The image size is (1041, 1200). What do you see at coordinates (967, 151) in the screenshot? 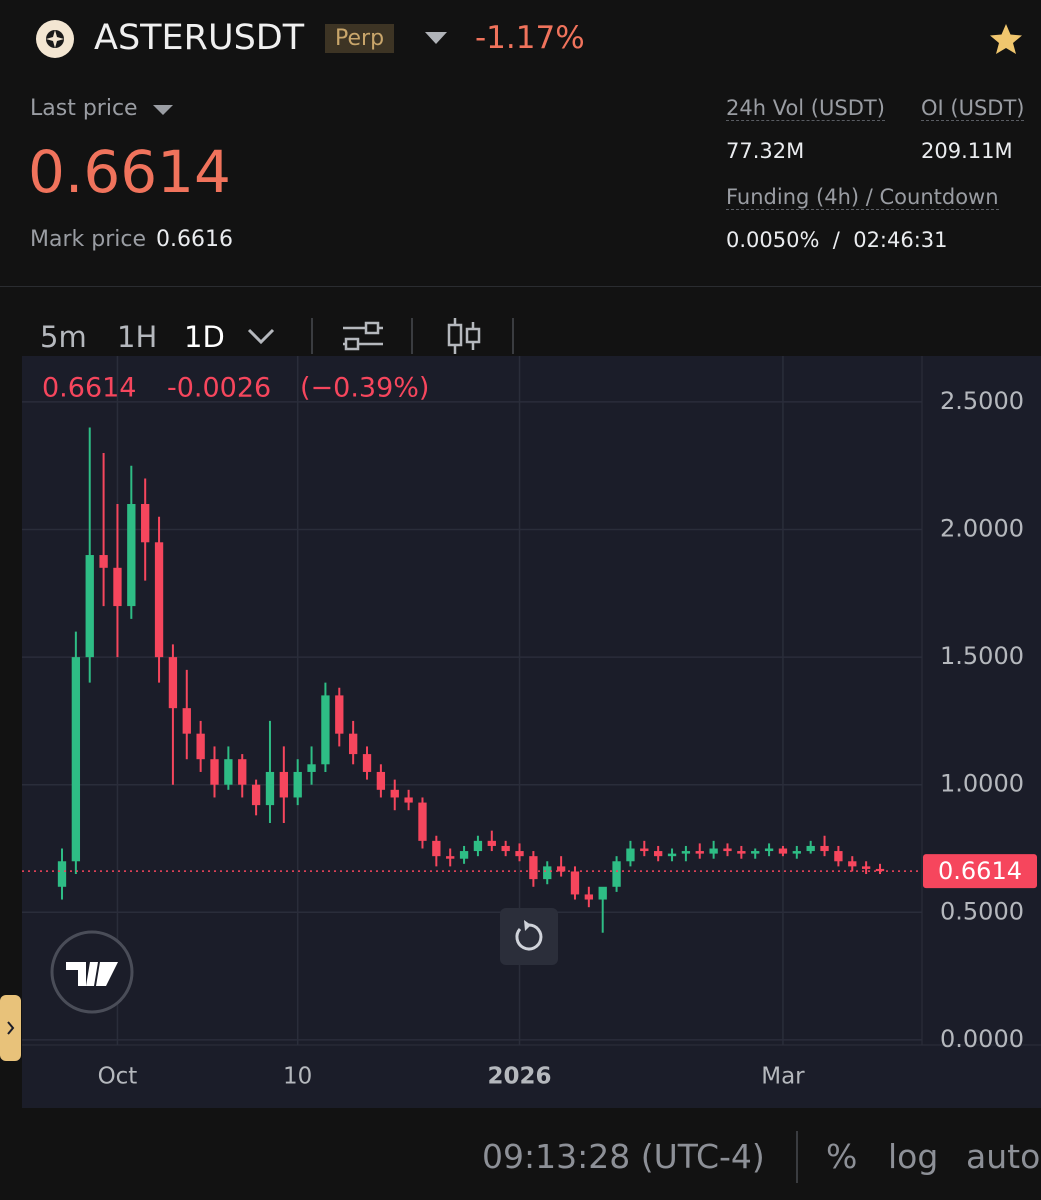
I see `stat-value: 209.11M` at bounding box center [967, 151].